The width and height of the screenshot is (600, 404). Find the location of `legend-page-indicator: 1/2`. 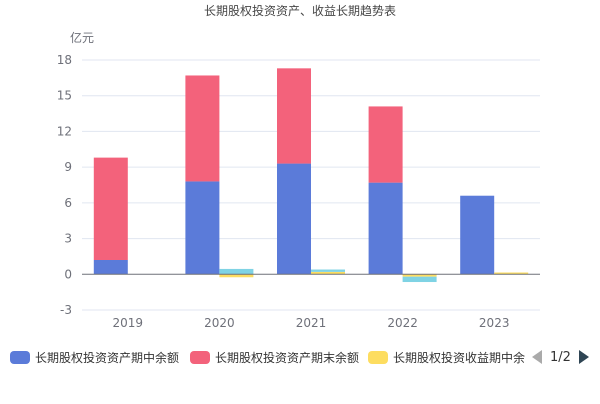

legend-page-indicator: 1/2 is located at coordinates (560, 357).